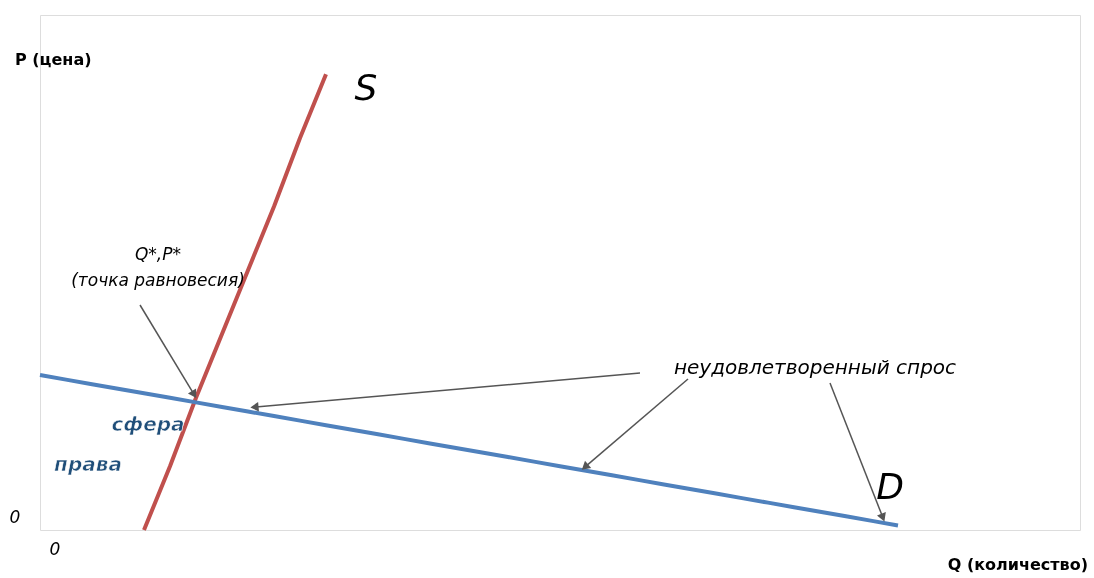 Image resolution: width=1094 pixels, height=578 pixels. What do you see at coordinates (1017, 564) in the screenshot?
I see `x-axis-title: Q (количество)` at bounding box center [1017, 564].